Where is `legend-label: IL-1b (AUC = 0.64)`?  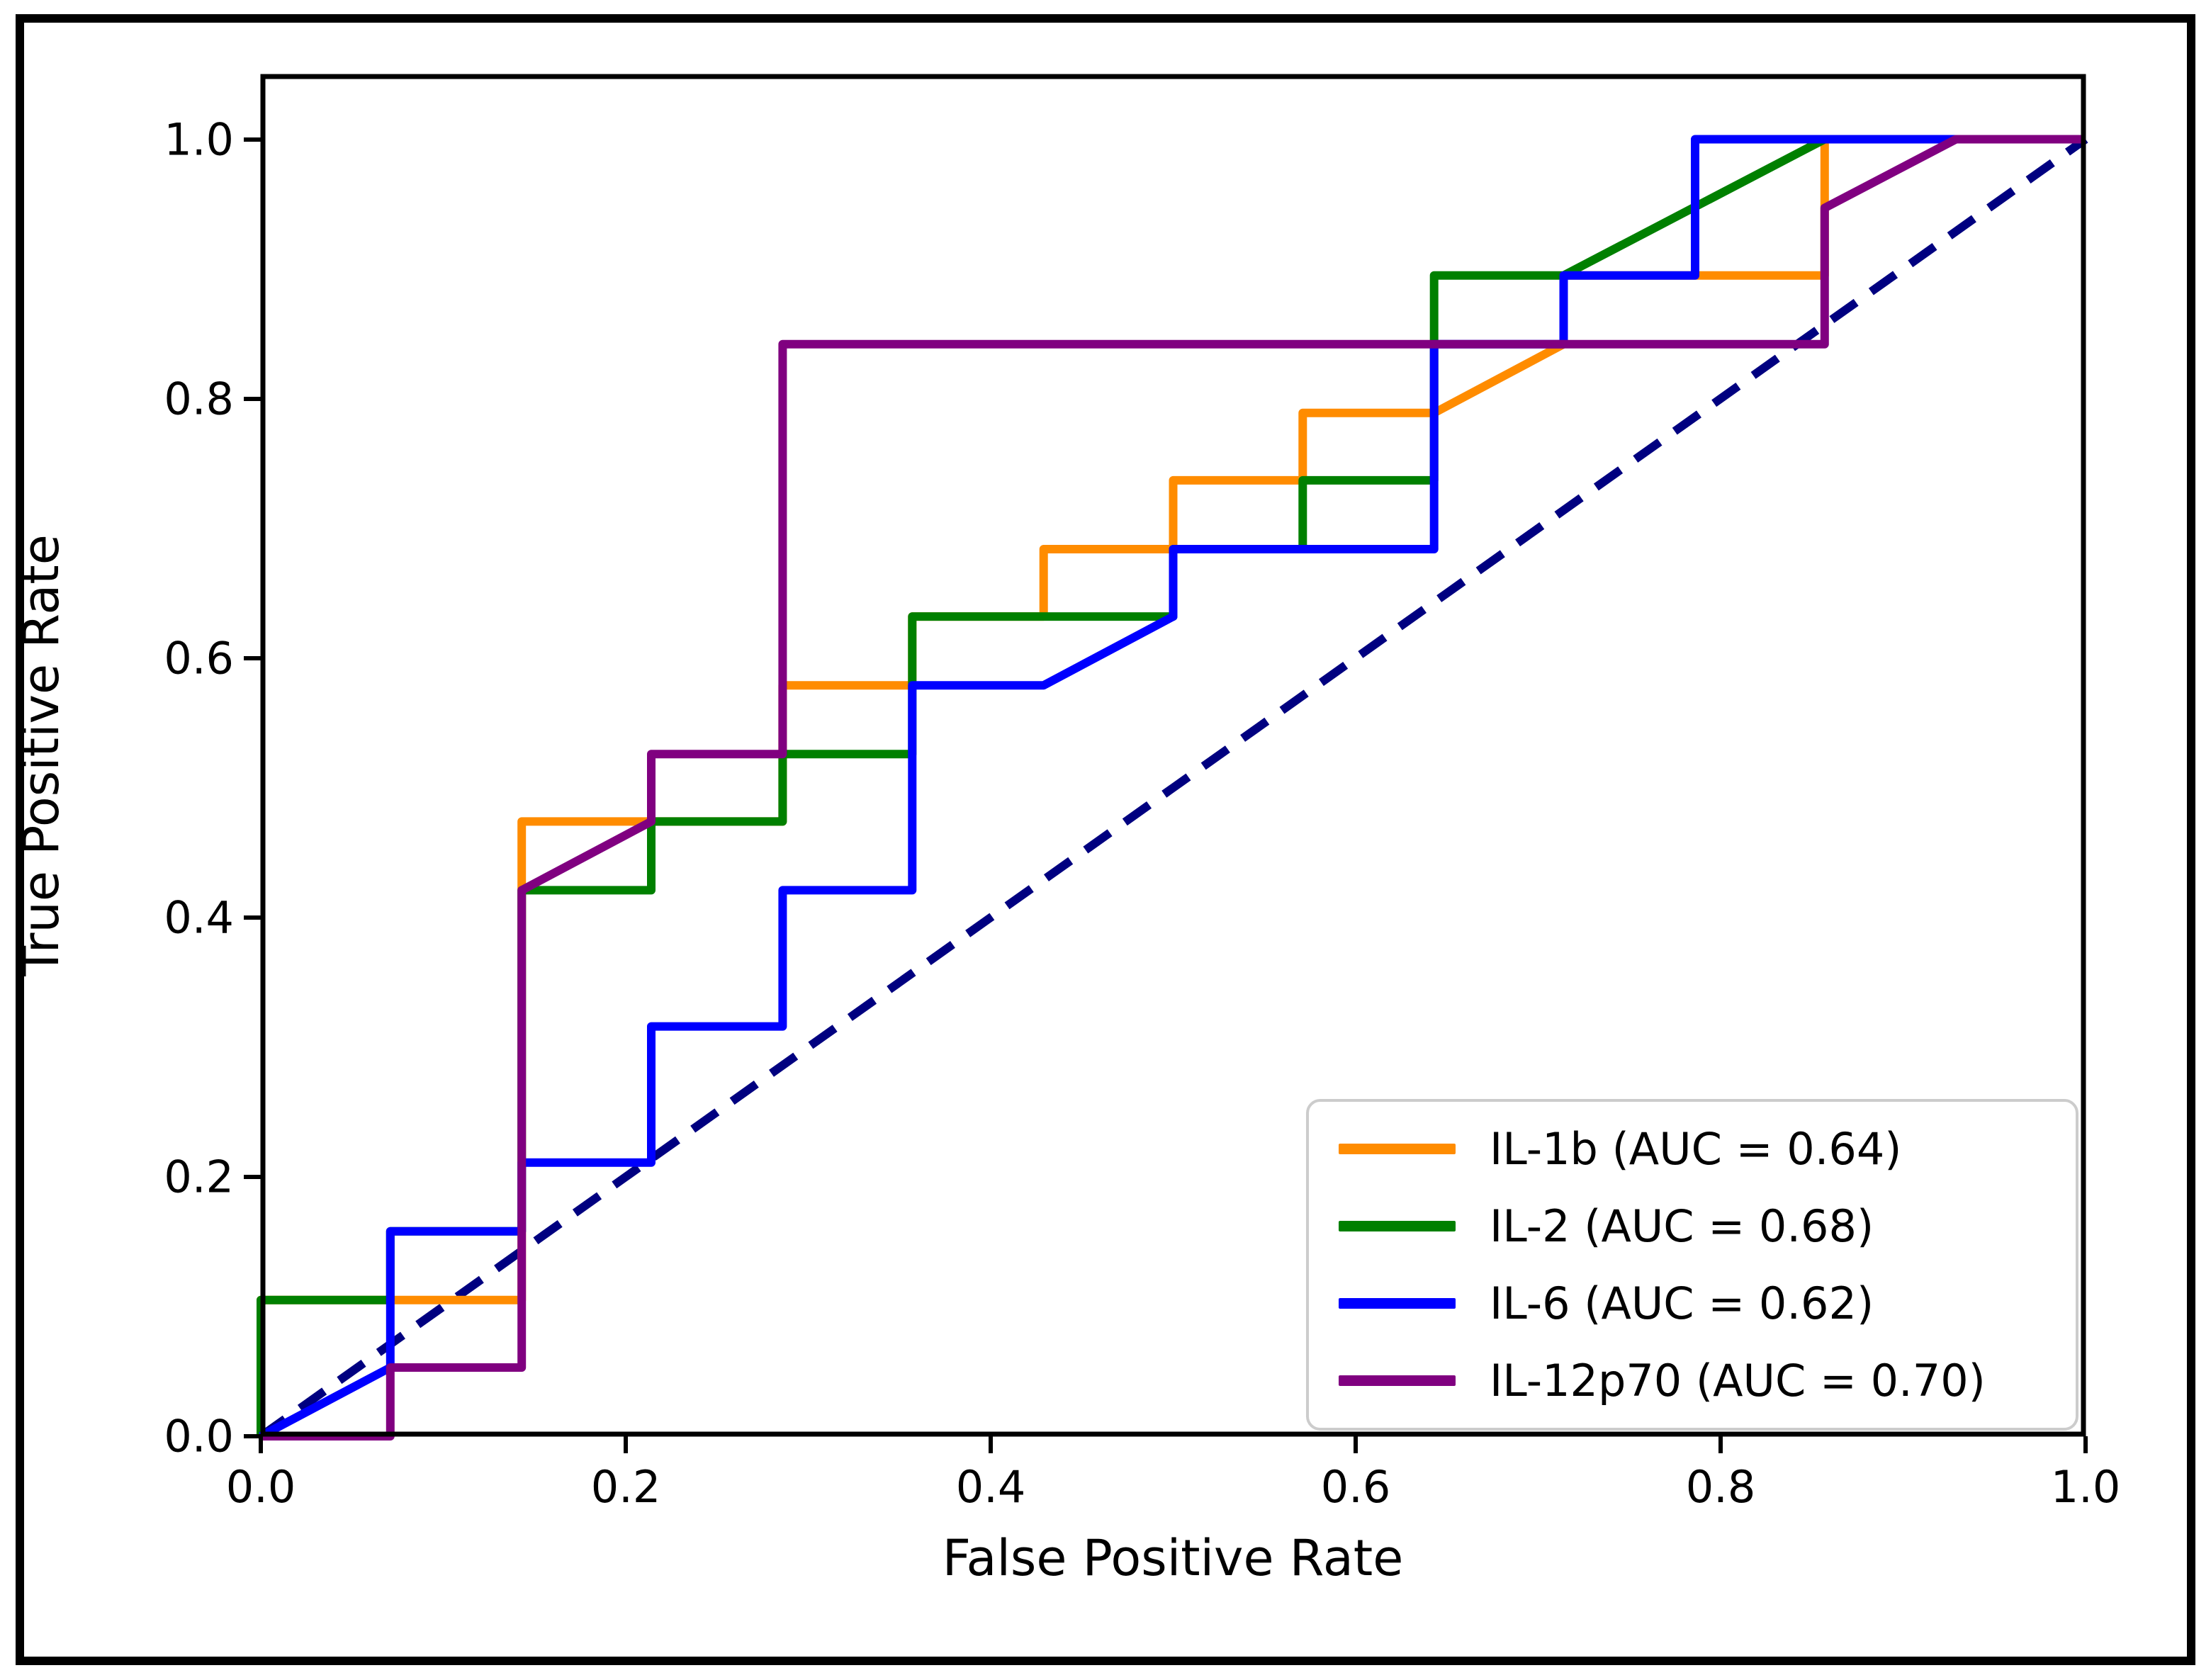 legend-label: IL-1b (AUC = 0.64) is located at coordinates (1696, 1150).